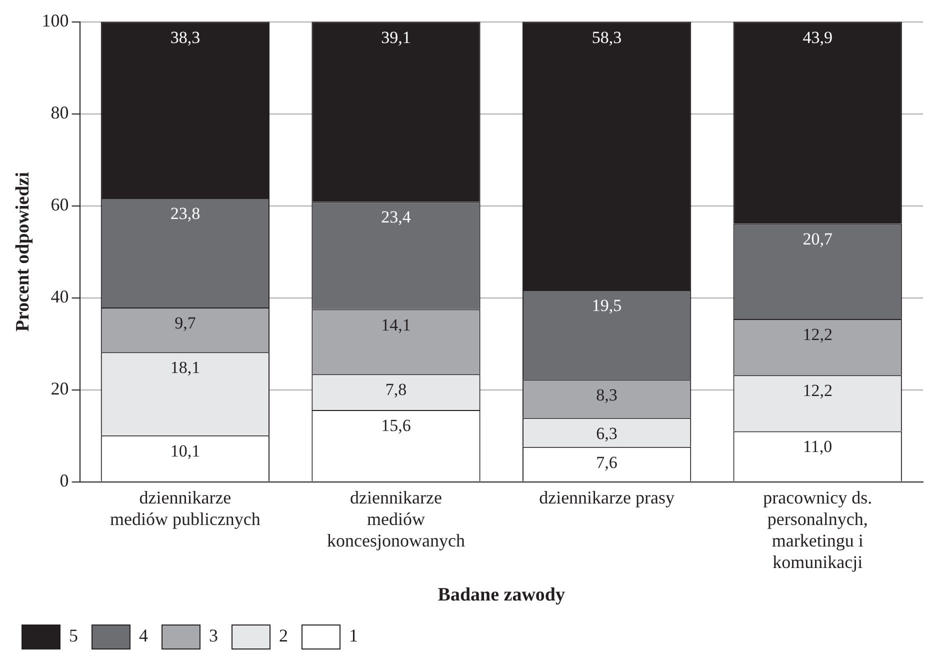 This screenshot has width=935, height=667. Describe the element at coordinates (185, 37) in the screenshot. I see `data-label: 38,3` at that location.